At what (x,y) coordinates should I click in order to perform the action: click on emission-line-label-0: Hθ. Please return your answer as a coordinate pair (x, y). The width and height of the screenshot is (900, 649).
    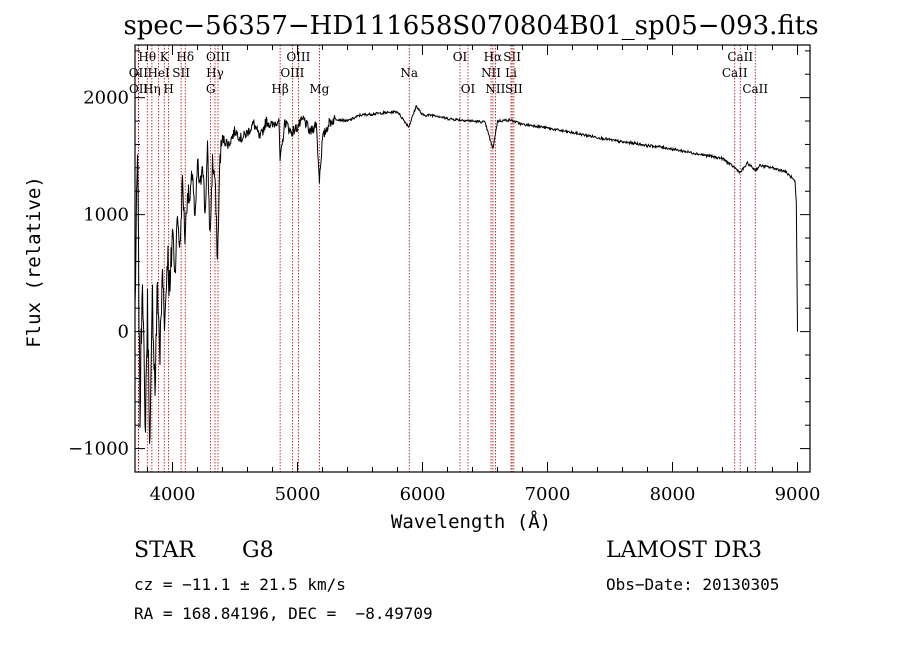
    Looking at the image, I should click on (147, 57).